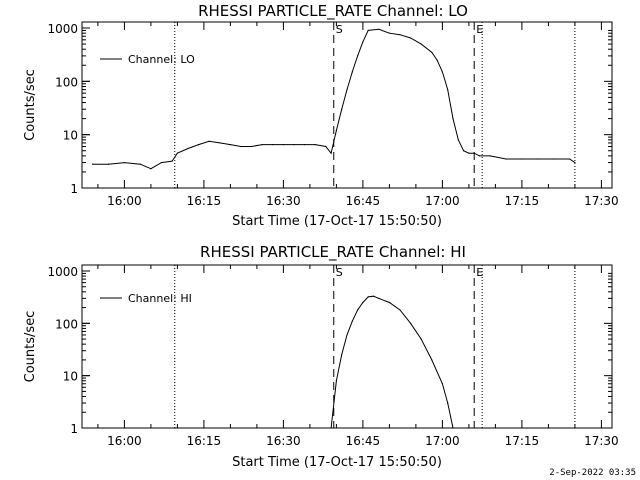 The width and height of the screenshot is (640, 480). Describe the element at coordinates (161, 59) in the screenshot. I see `legend-label: Channel: LO` at that location.